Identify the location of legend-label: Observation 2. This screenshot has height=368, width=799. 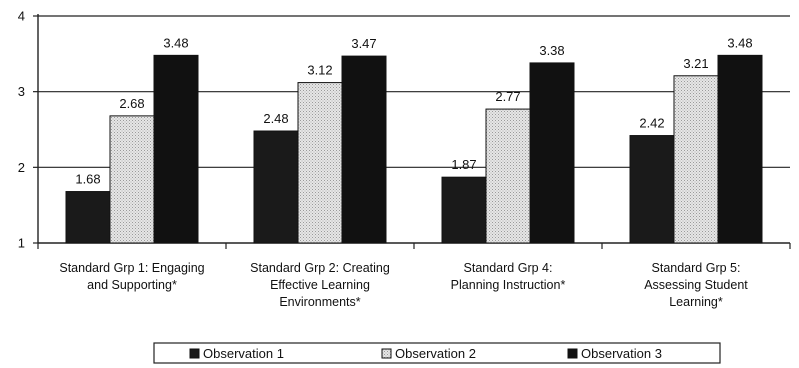
(435, 353).